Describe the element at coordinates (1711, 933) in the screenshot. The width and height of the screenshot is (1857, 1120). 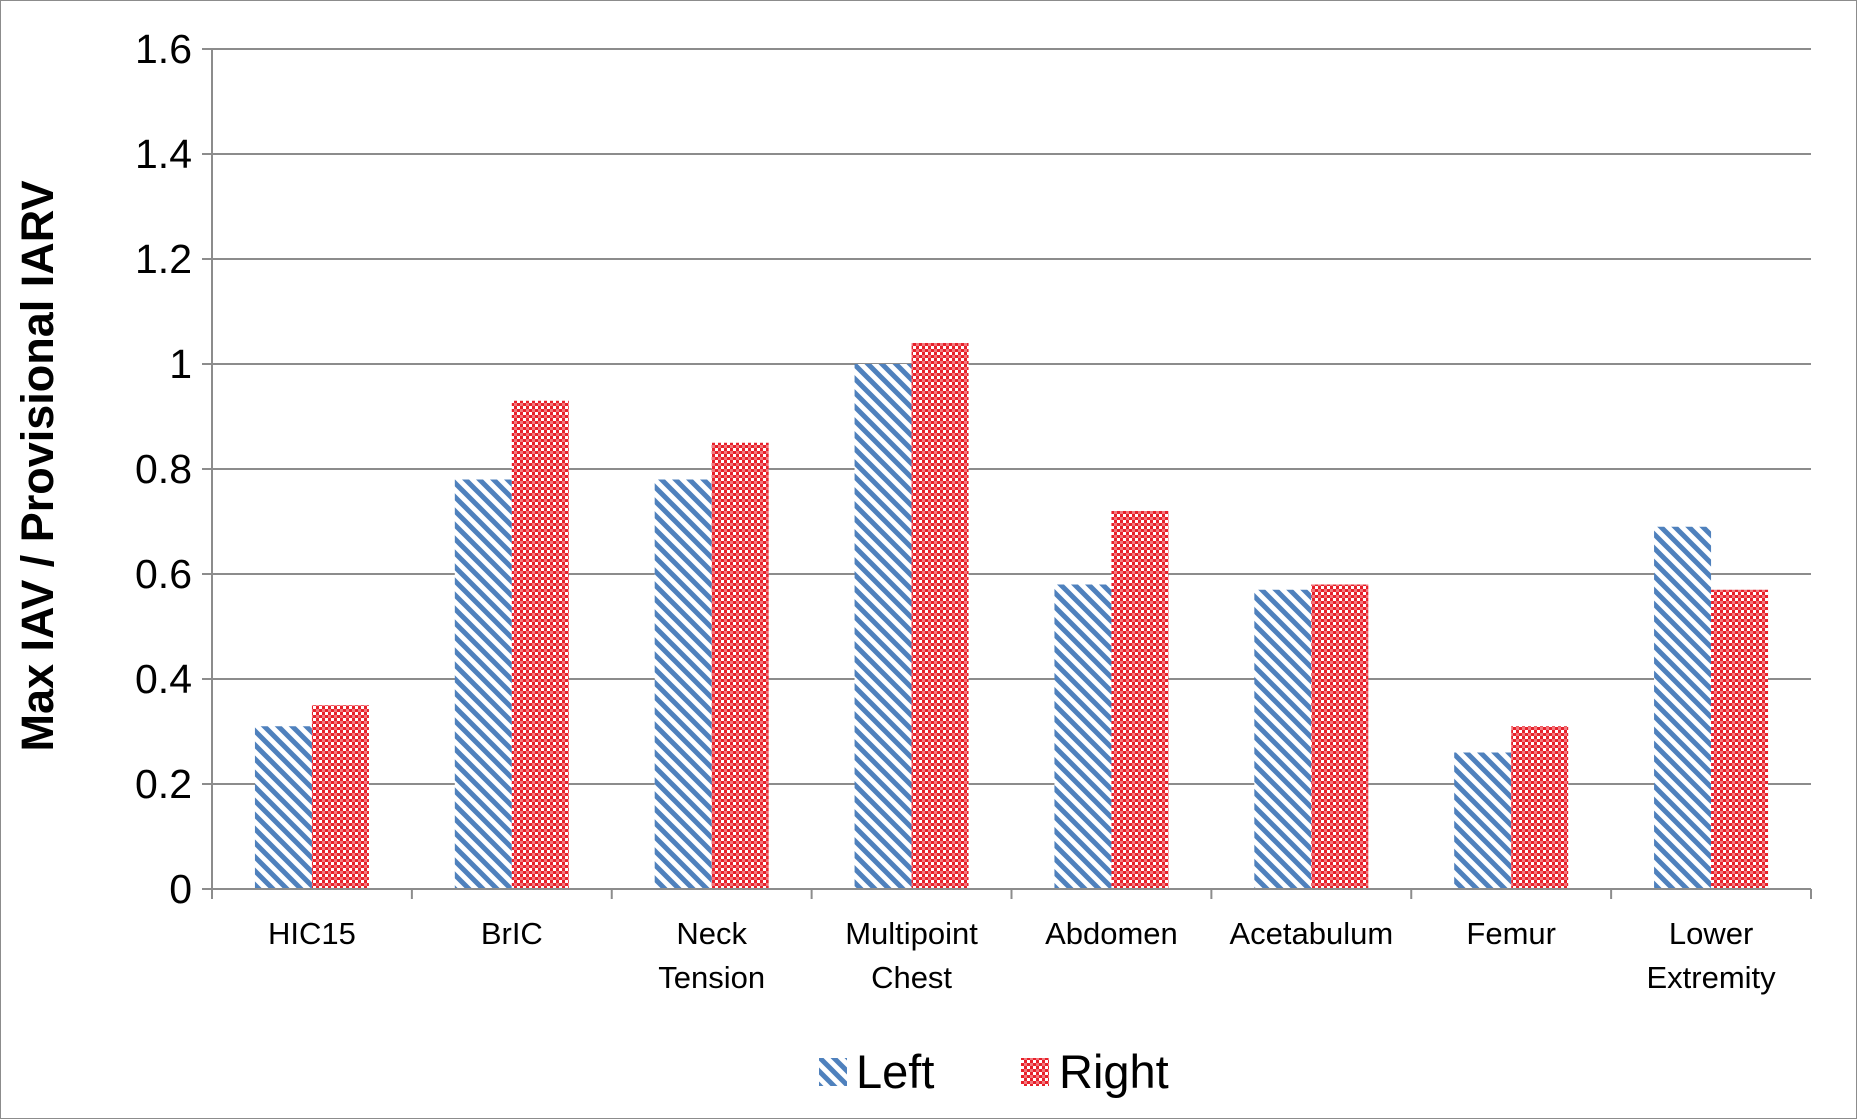
I see `x-category-label: Lower` at that location.